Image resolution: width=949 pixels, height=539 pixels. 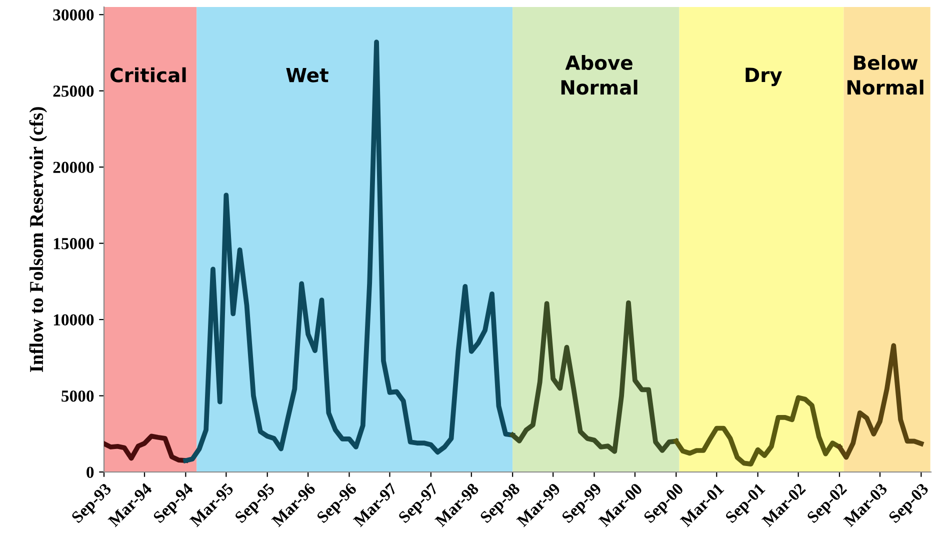 What do you see at coordinates (90, 472) in the screenshot?
I see `y-tick-label: 0` at bounding box center [90, 472].